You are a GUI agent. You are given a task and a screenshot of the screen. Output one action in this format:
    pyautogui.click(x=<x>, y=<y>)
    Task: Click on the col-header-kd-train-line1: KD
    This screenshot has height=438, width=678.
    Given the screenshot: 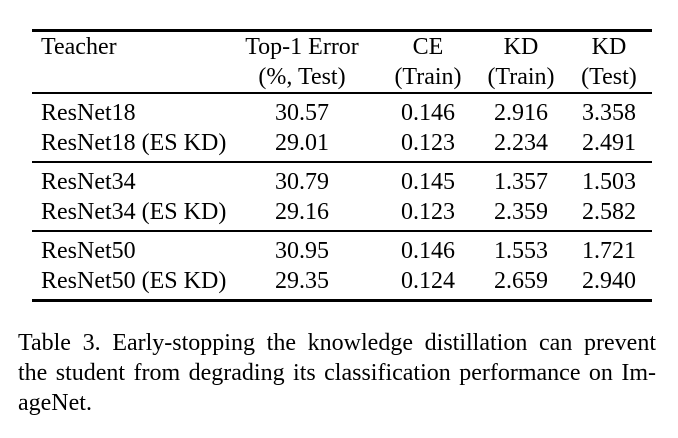 What is the action you would take?
    pyautogui.click(x=521, y=47)
    